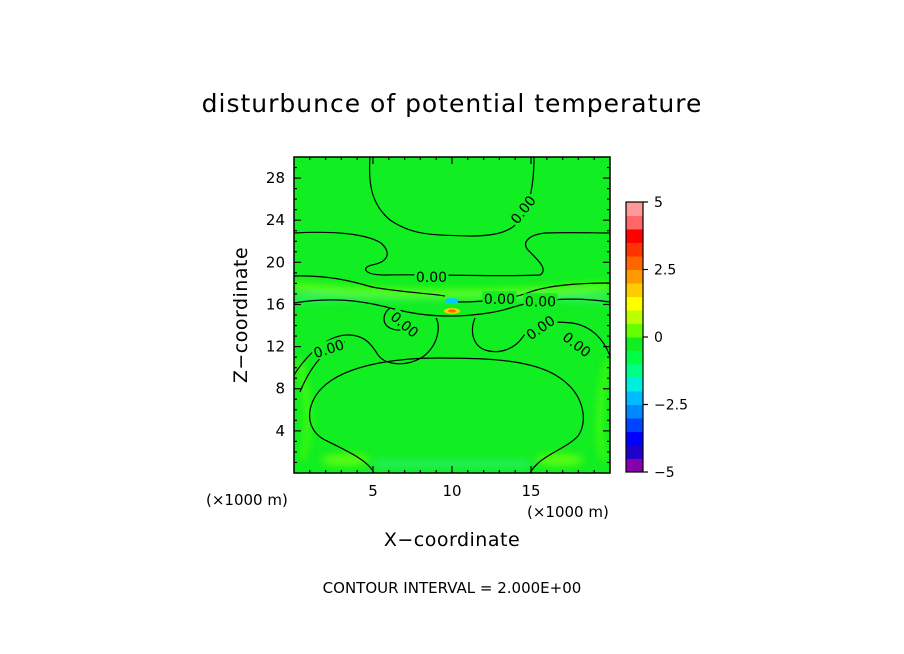  I want to click on contour-layer-top, so click(370, 286).